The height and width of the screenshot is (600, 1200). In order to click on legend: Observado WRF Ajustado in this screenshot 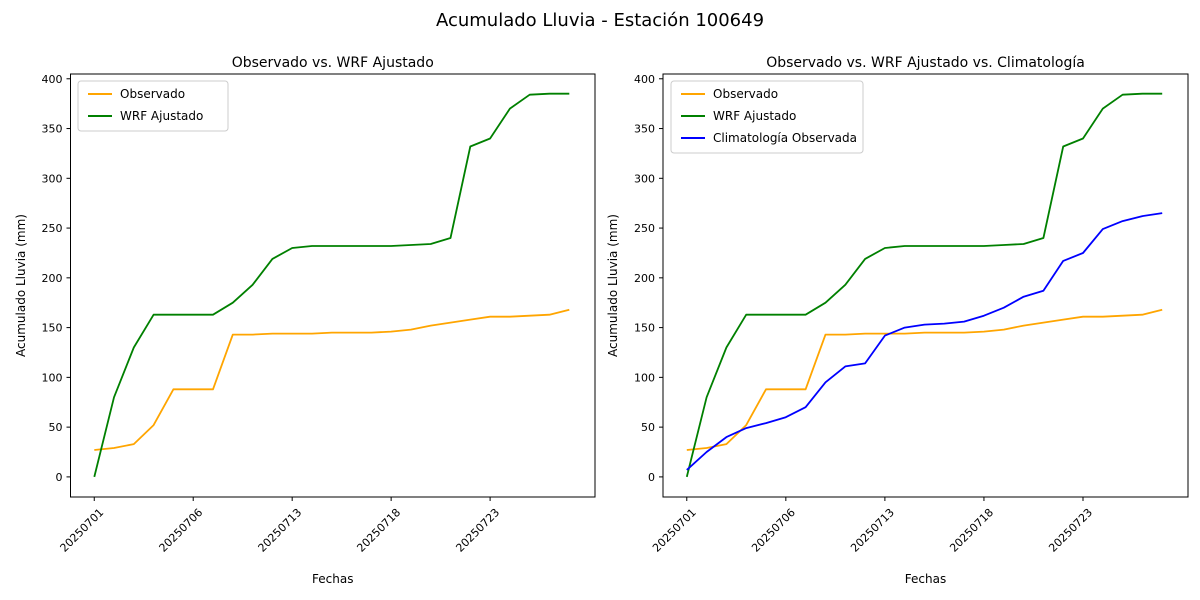, I will do `click(153, 106)`.